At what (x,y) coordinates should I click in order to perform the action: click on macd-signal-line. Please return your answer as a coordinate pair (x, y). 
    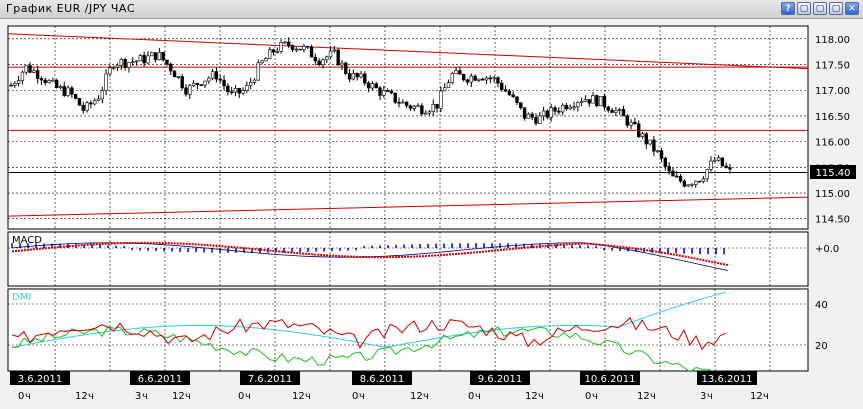
    Looking at the image, I should click on (370, 254).